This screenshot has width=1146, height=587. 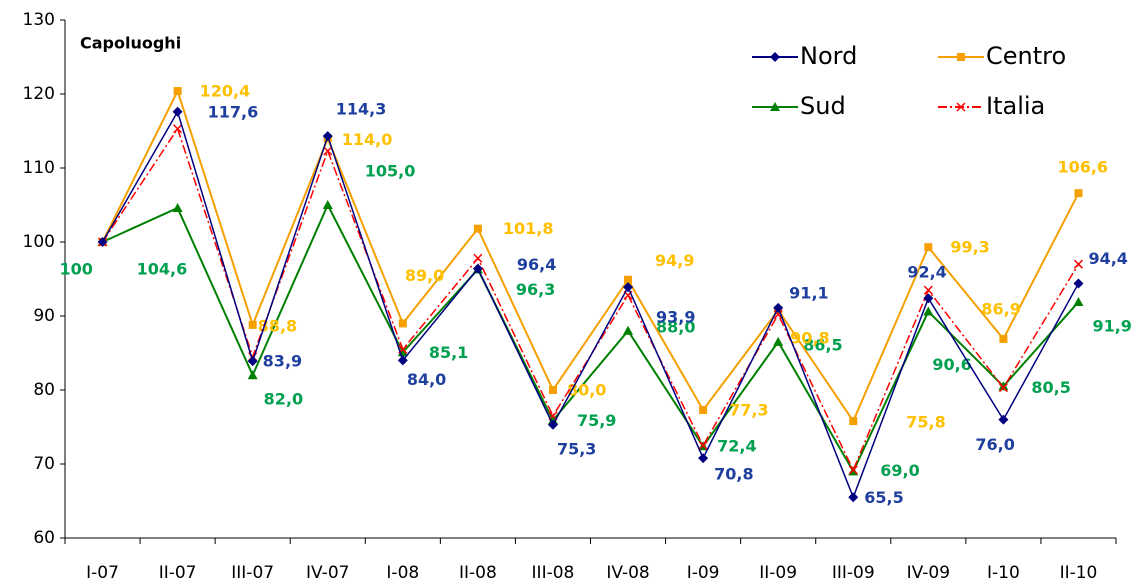 What do you see at coordinates (1050, 387) in the screenshot?
I see `value-label: 80,5` at bounding box center [1050, 387].